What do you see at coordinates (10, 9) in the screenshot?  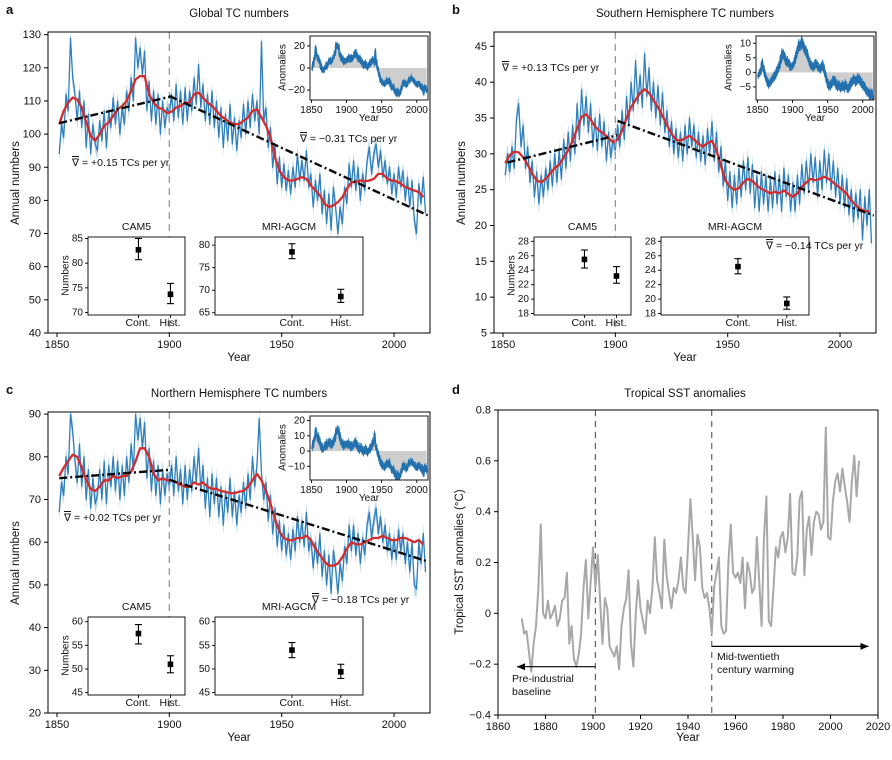 I see `panel-letter: a` at bounding box center [10, 9].